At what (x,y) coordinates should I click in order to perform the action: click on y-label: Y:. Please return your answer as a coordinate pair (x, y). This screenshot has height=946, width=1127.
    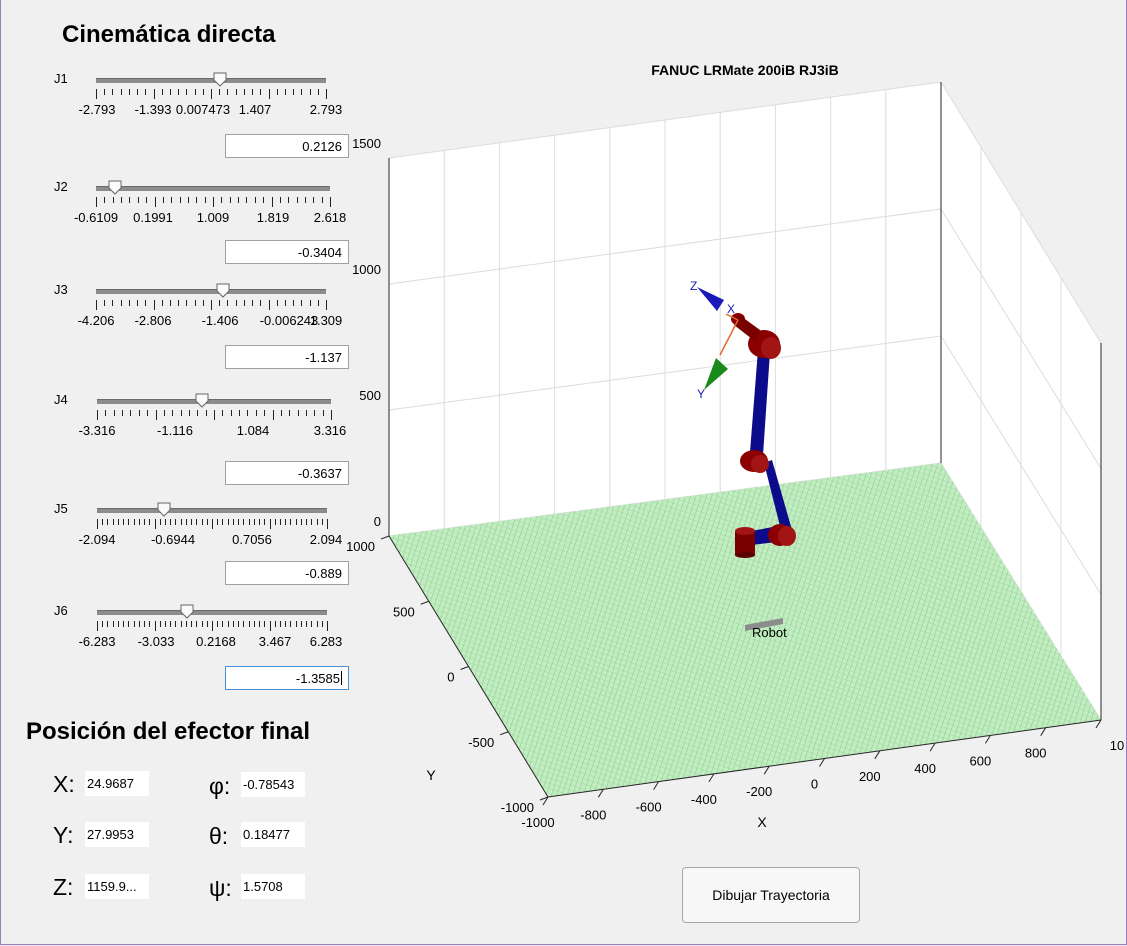
    Looking at the image, I should click on (63, 835).